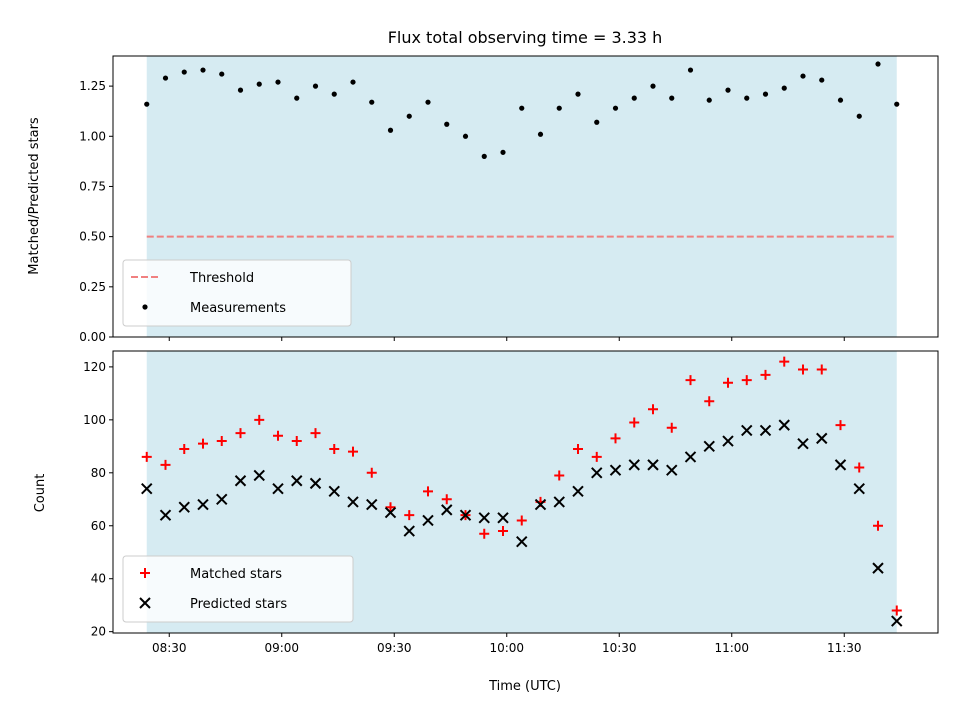  I want to click on chart-title: Flux total observing time = 3.33 h, so click(525, 37).